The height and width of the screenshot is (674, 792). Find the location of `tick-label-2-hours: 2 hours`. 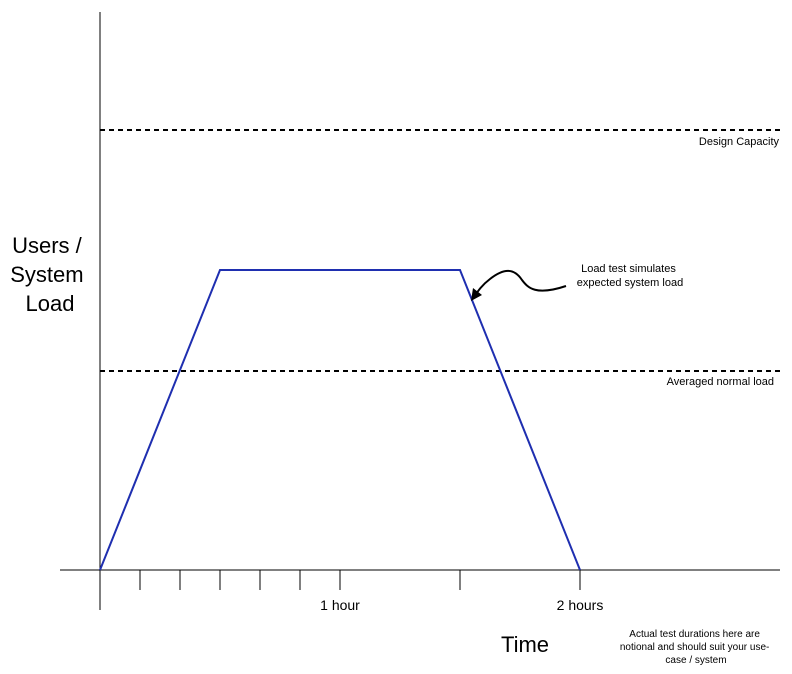

tick-label-2-hours: 2 hours is located at coordinates (580, 605).